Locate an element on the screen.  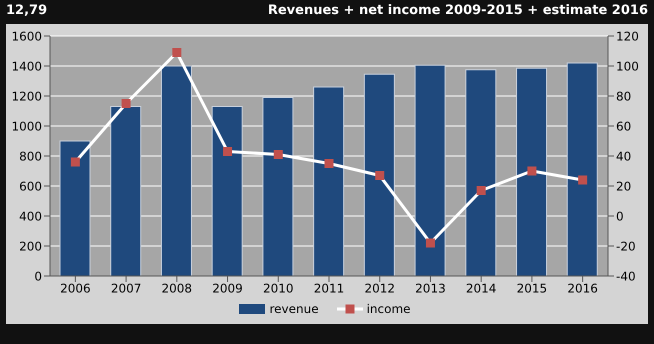
y2-tick-label: -20 is located at coordinates (626, 246).